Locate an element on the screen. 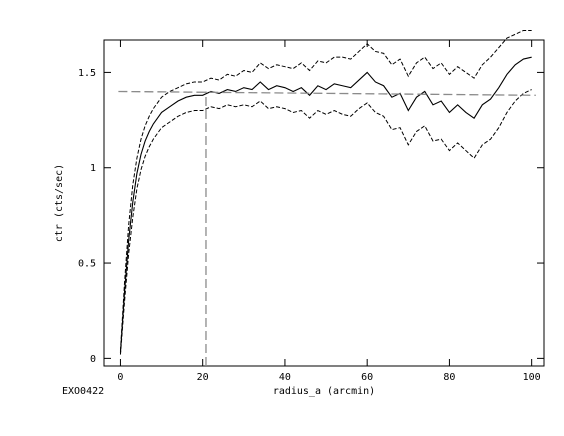  y-tick-label-3: 1.5 is located at coordinates (87, 73).